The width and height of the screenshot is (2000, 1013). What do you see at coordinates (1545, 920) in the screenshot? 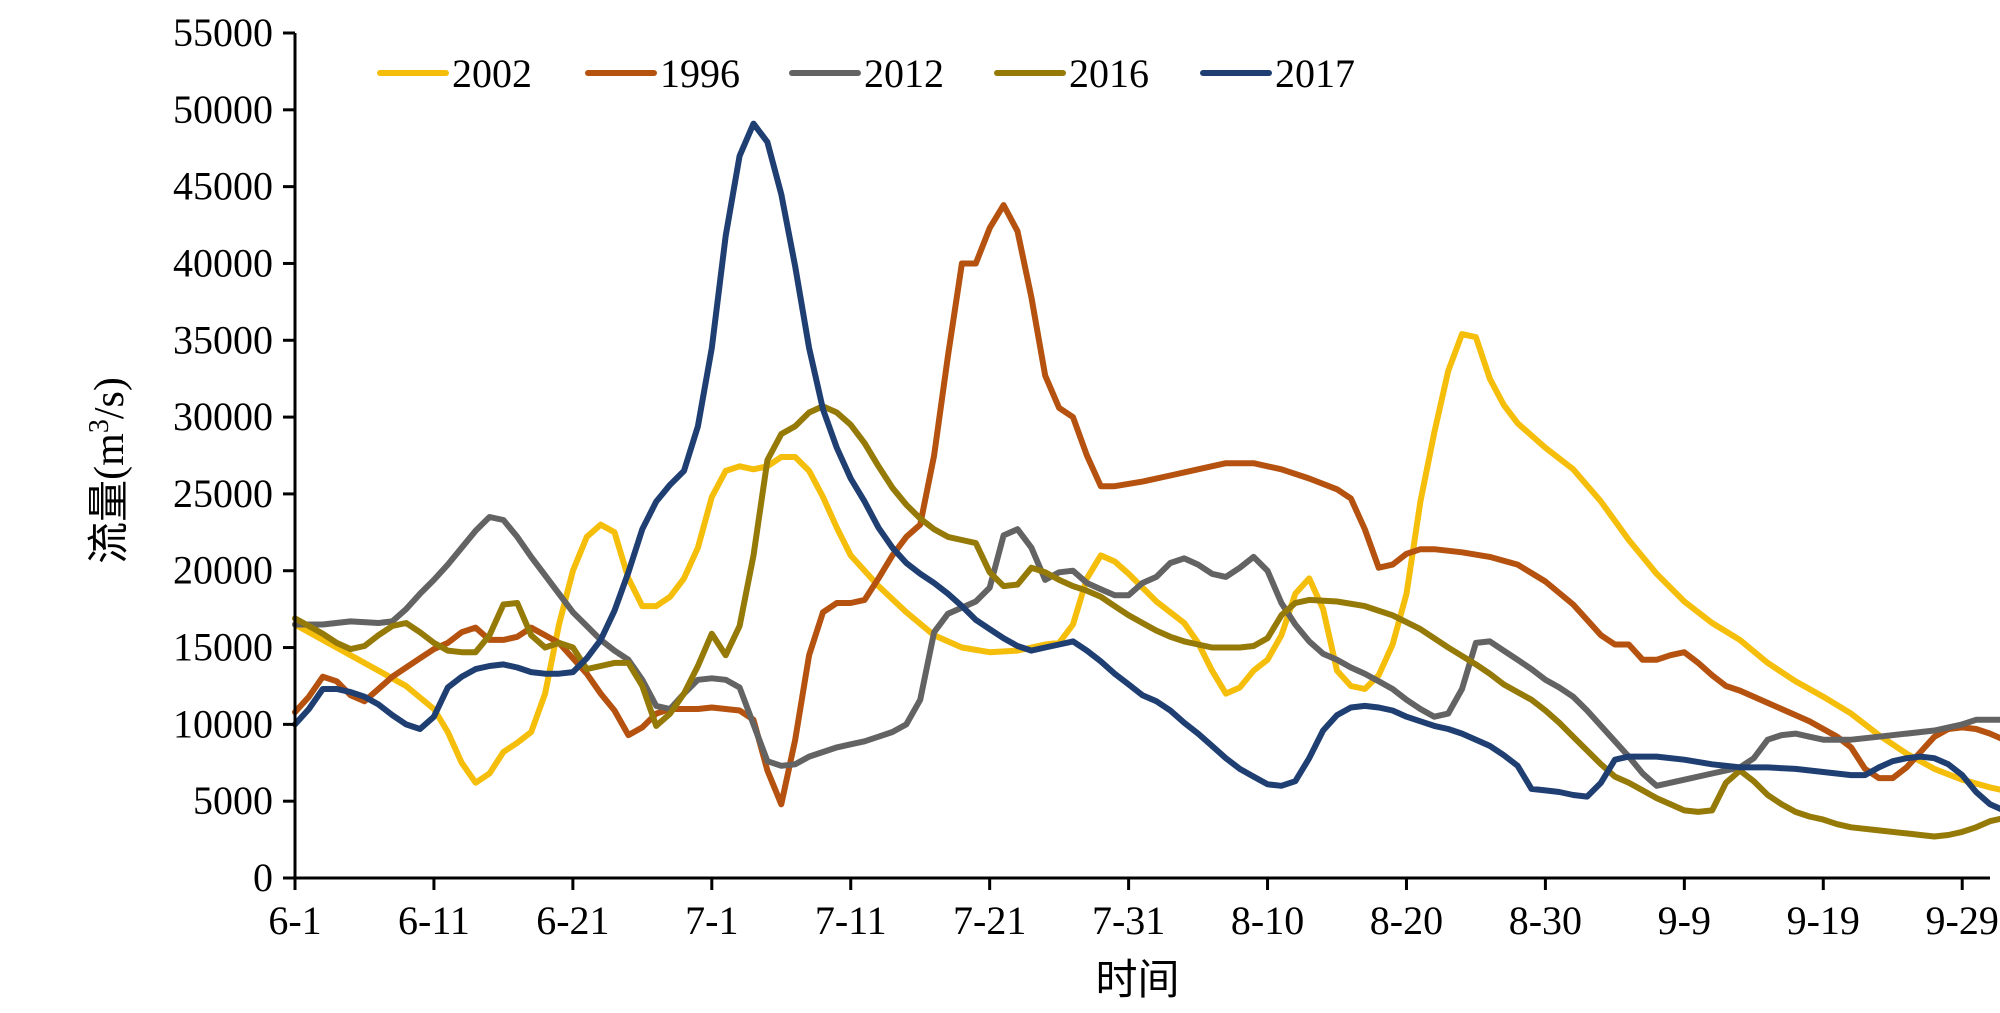
I see `x-tick-label: 8-30` at bounding box center [1545, 920].